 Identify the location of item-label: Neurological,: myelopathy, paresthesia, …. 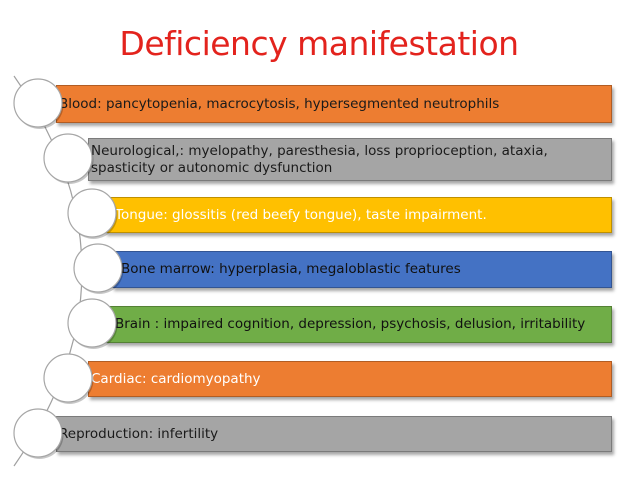
(319, 159).